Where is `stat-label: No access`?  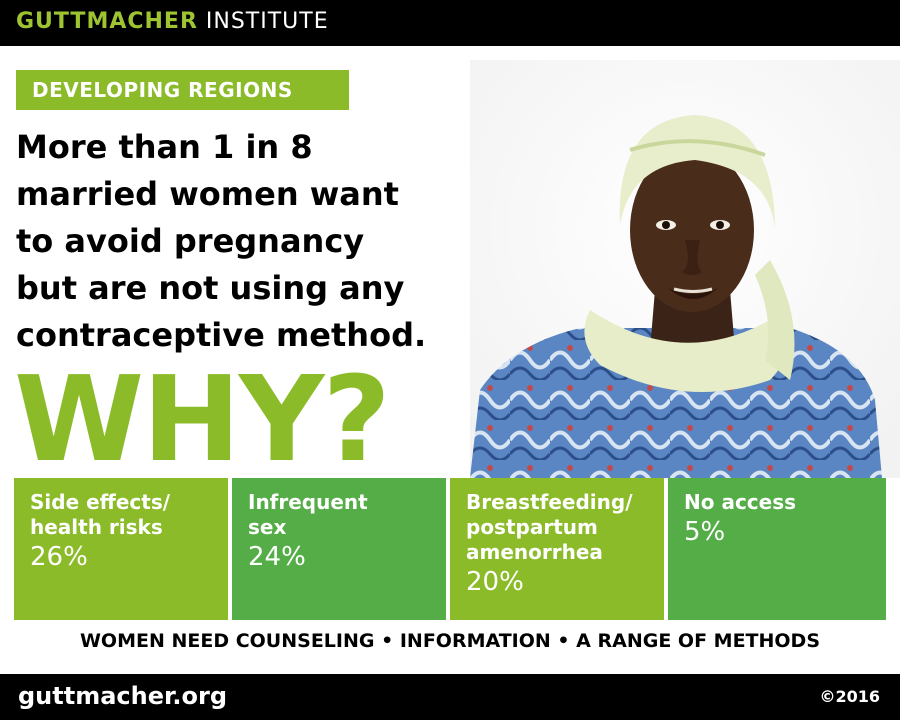
stat-label: No access is located at coordinates (780, 502).